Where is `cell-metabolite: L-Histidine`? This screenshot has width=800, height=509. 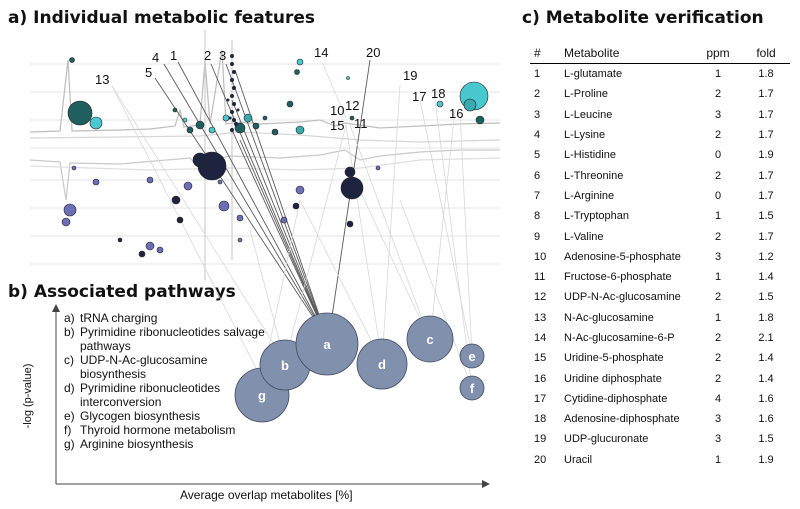 cell-metabolite: L-Histidine is located at coordinates (590, 155).